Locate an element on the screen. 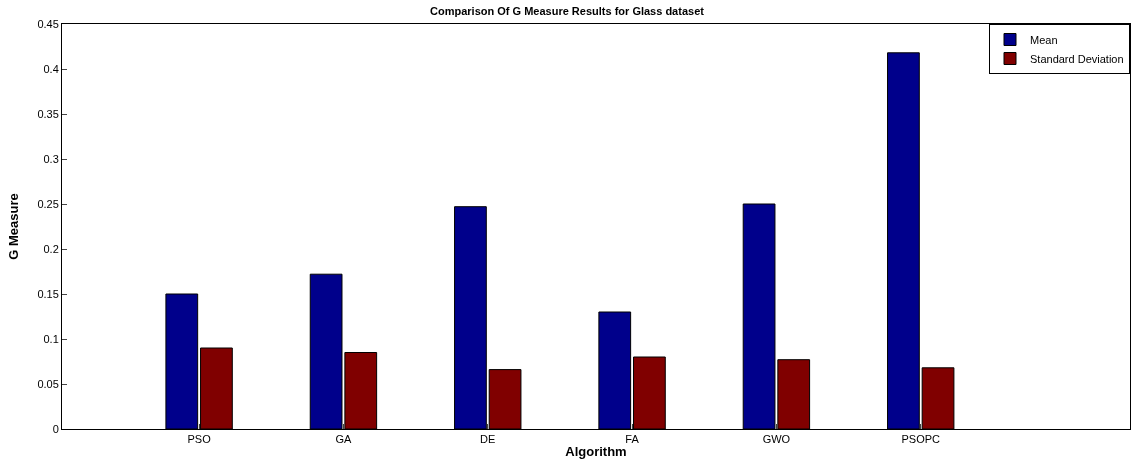  y-tick-label: 0.1 is located at coordinates (51, 338).